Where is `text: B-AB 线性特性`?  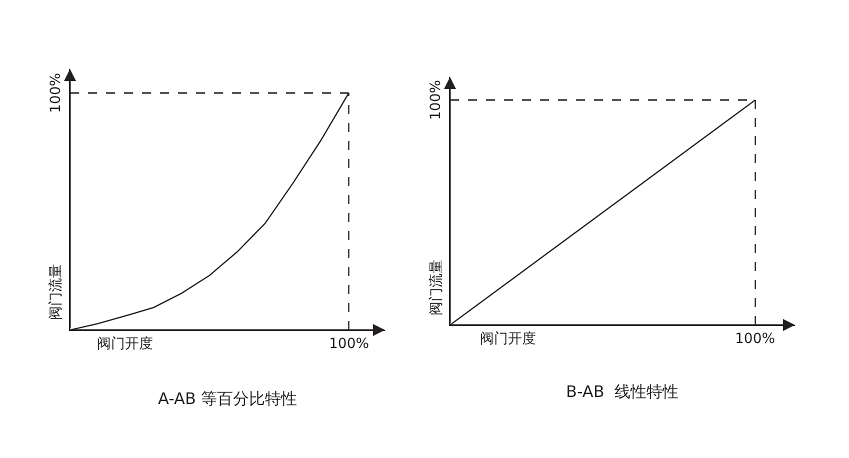 text: B-AB 线性特性 is located at coordinates (622, 391).